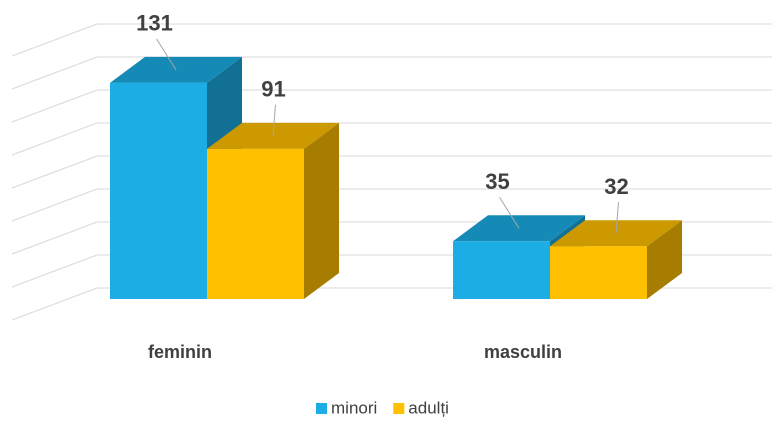 This screenshot has width=772, height=422. I want to click on x-tick-label: feminin, so click(180, 352).